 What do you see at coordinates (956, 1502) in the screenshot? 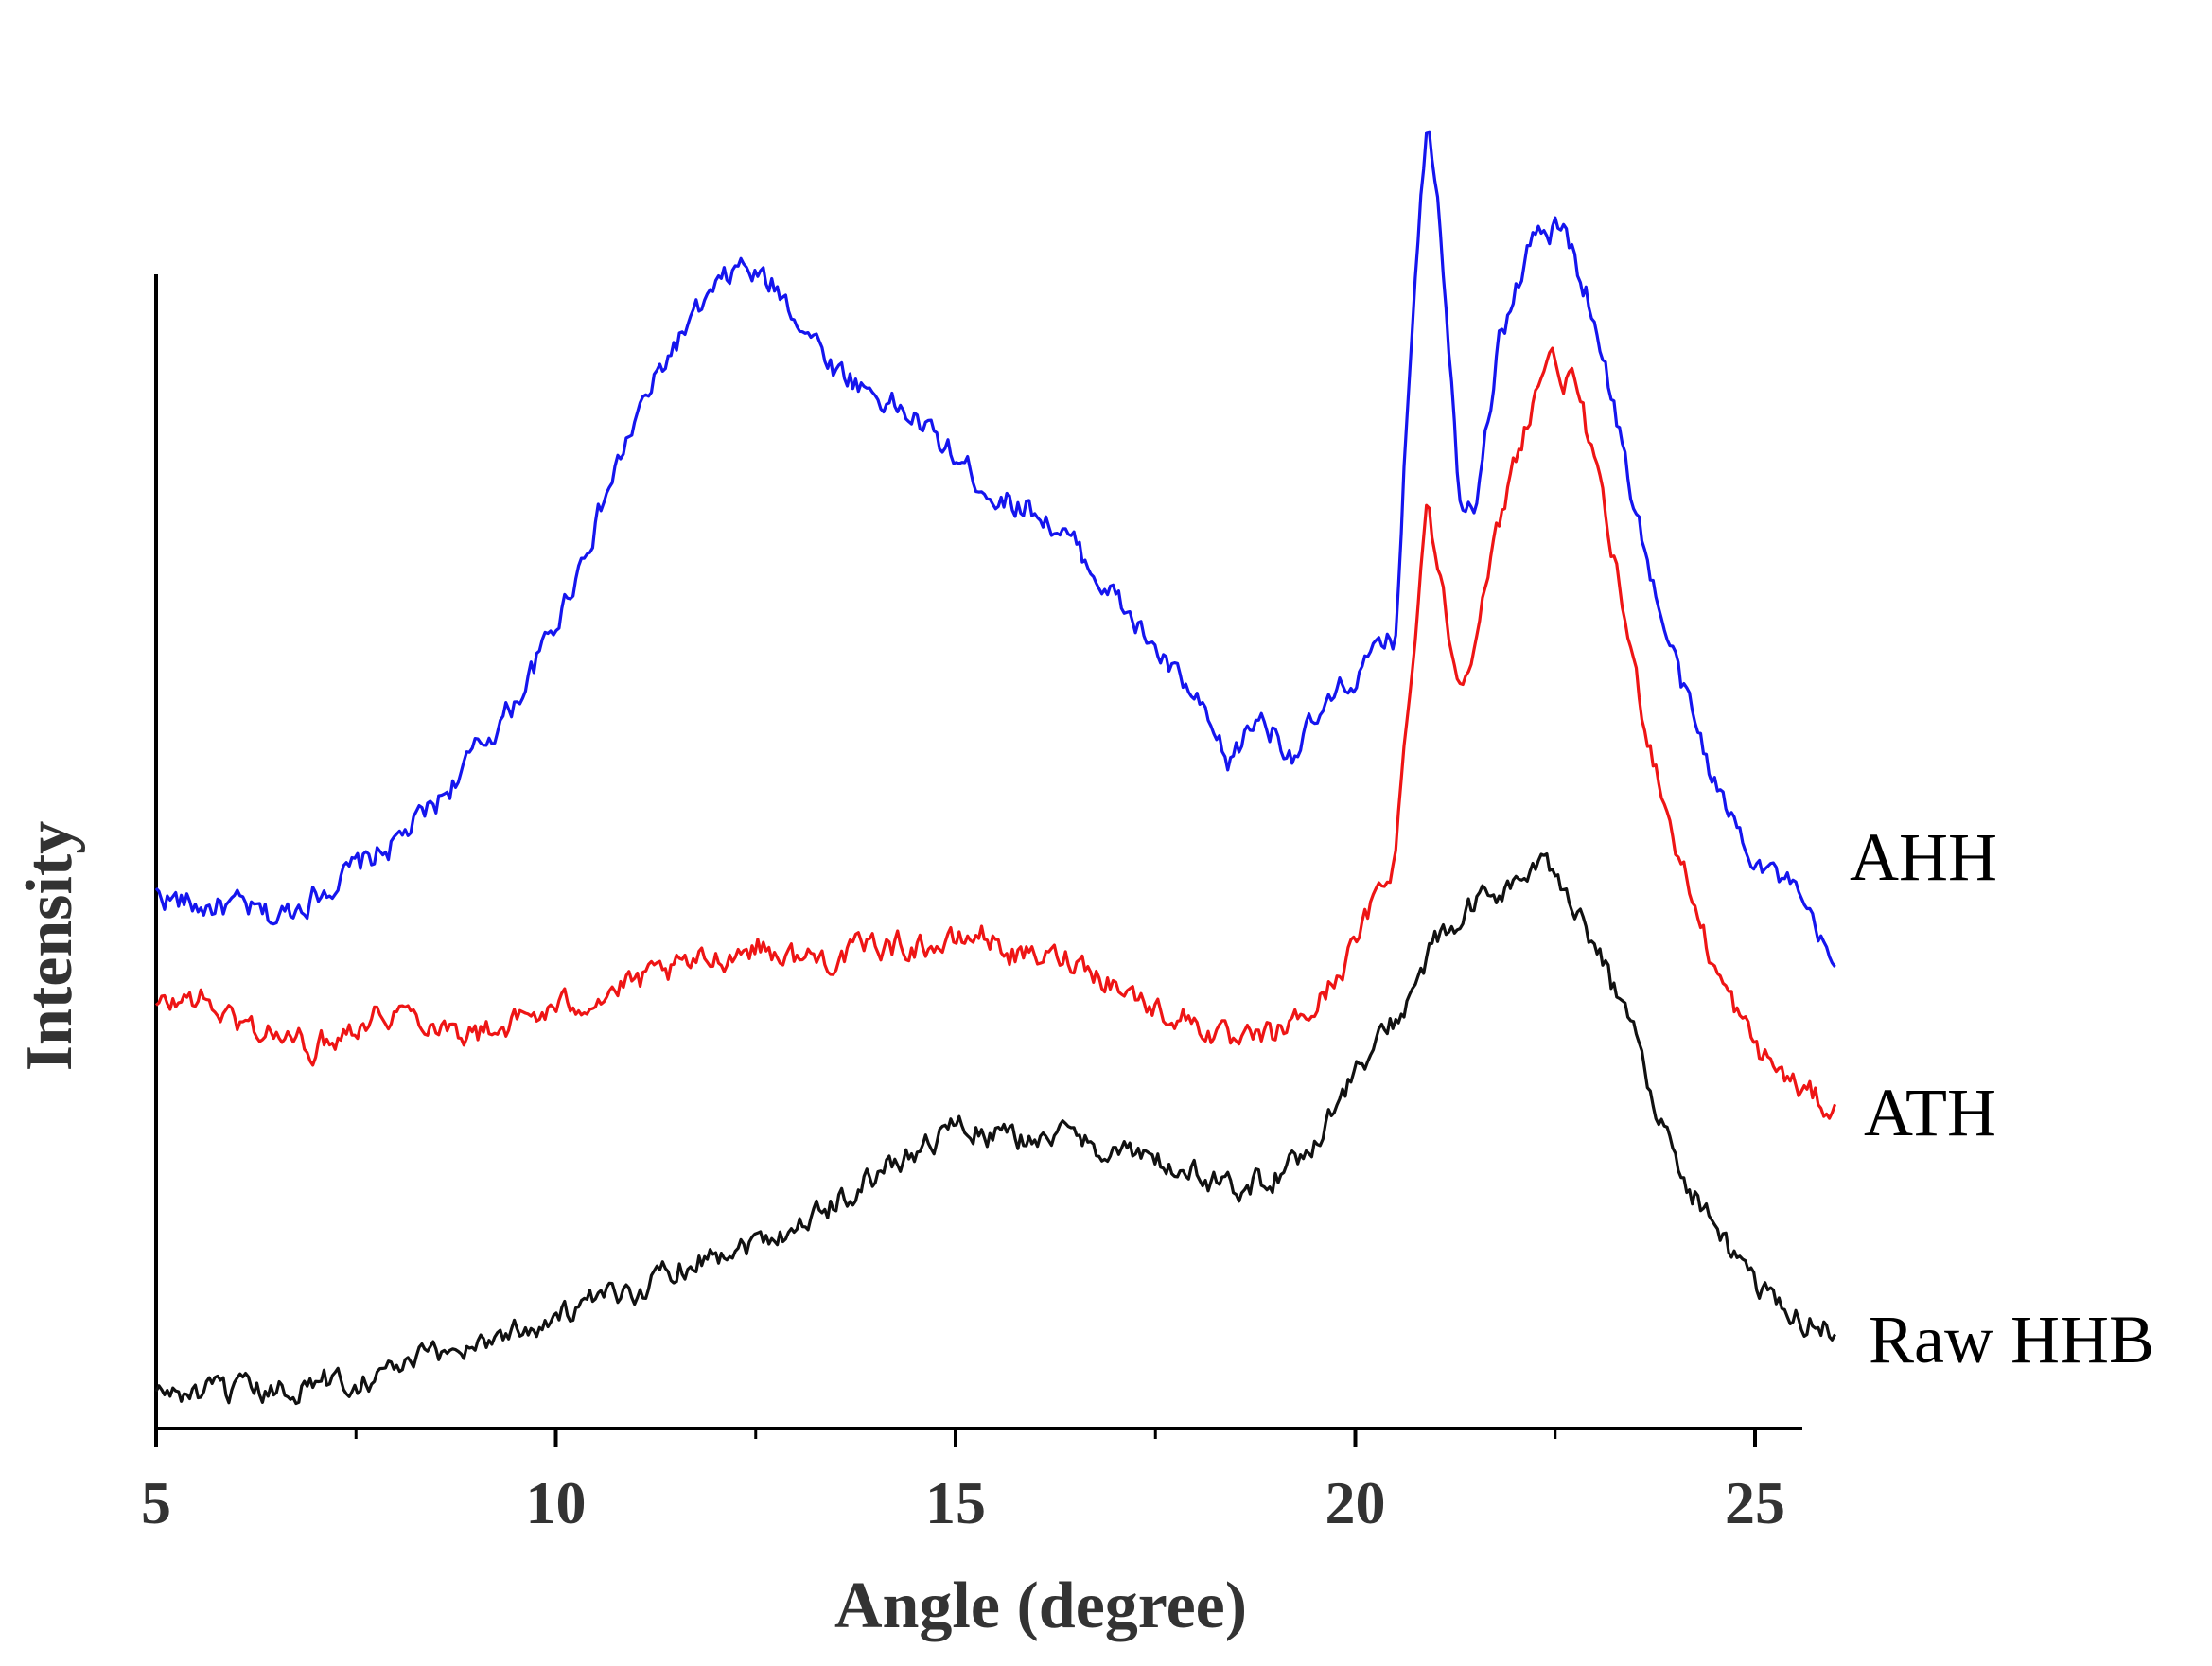
I see `x-tick-label: 15` at bounding box center [956, 1502].